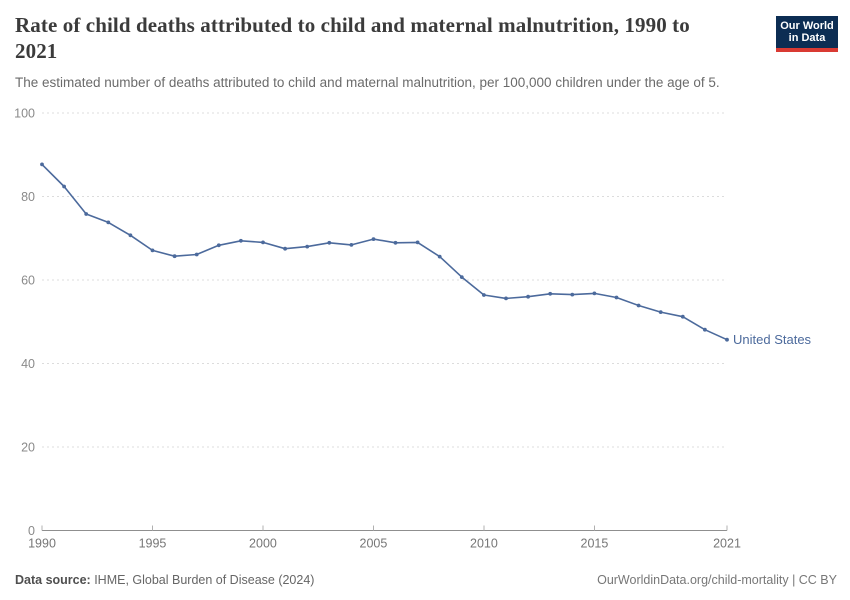 Image resolution: width=850 pixels, height=600 pixels. What do you see at coordinates (28, 364) in the screenshot?
I see `y-tick-label: 40` at bounding box center [28, 364].